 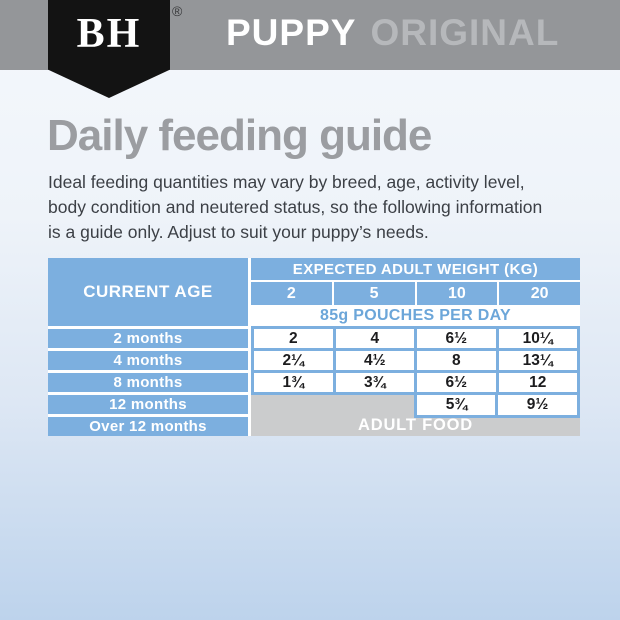 I want to click on weight-col-header: 5, so click(x=374, y=293).